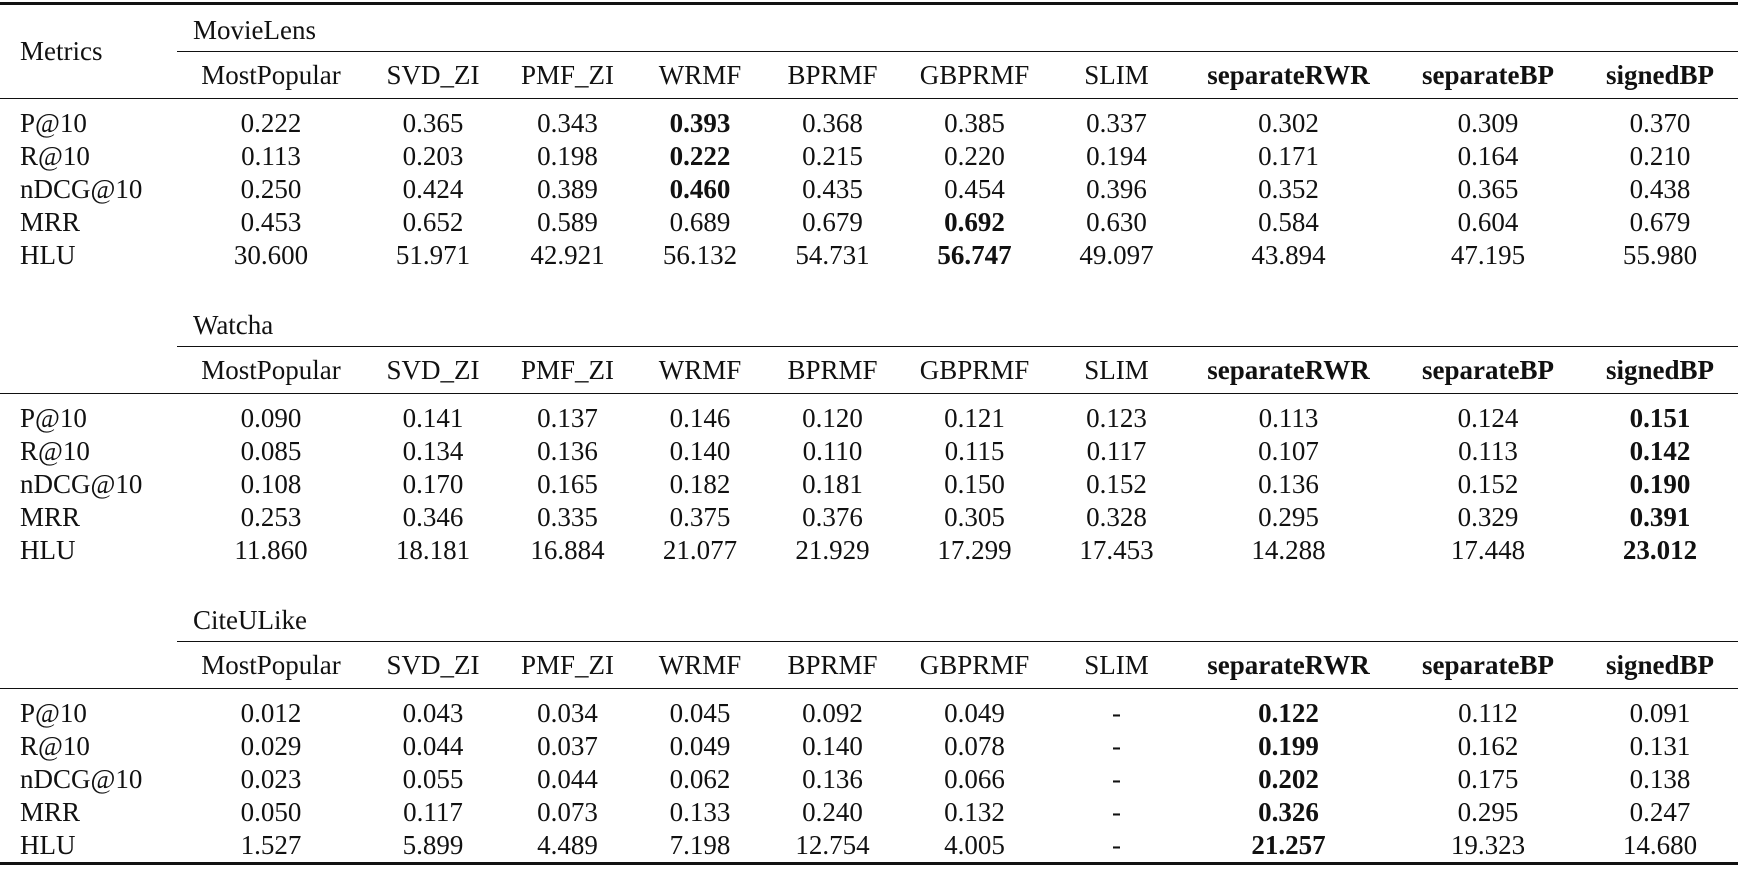 The image size is (1738, 870). I want to click on value-cell: 0.050, so click(271, 812).